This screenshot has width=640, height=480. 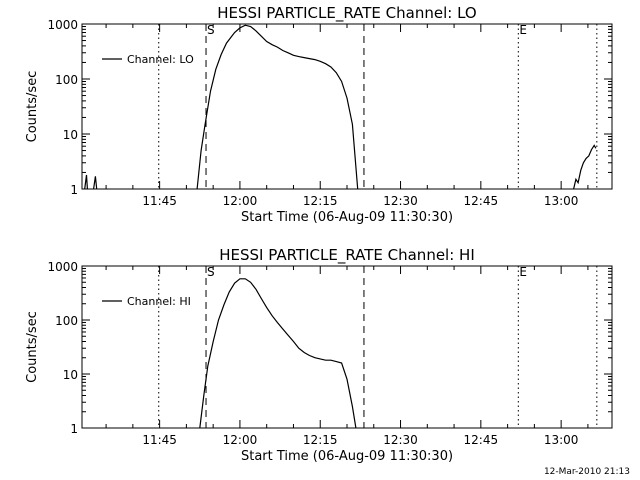 What do you see at coordinates (587, 472) in the screenshot?
I see `footer-timestamp: 12-Mar-2010 21:13` at bounding box center [587, 472].